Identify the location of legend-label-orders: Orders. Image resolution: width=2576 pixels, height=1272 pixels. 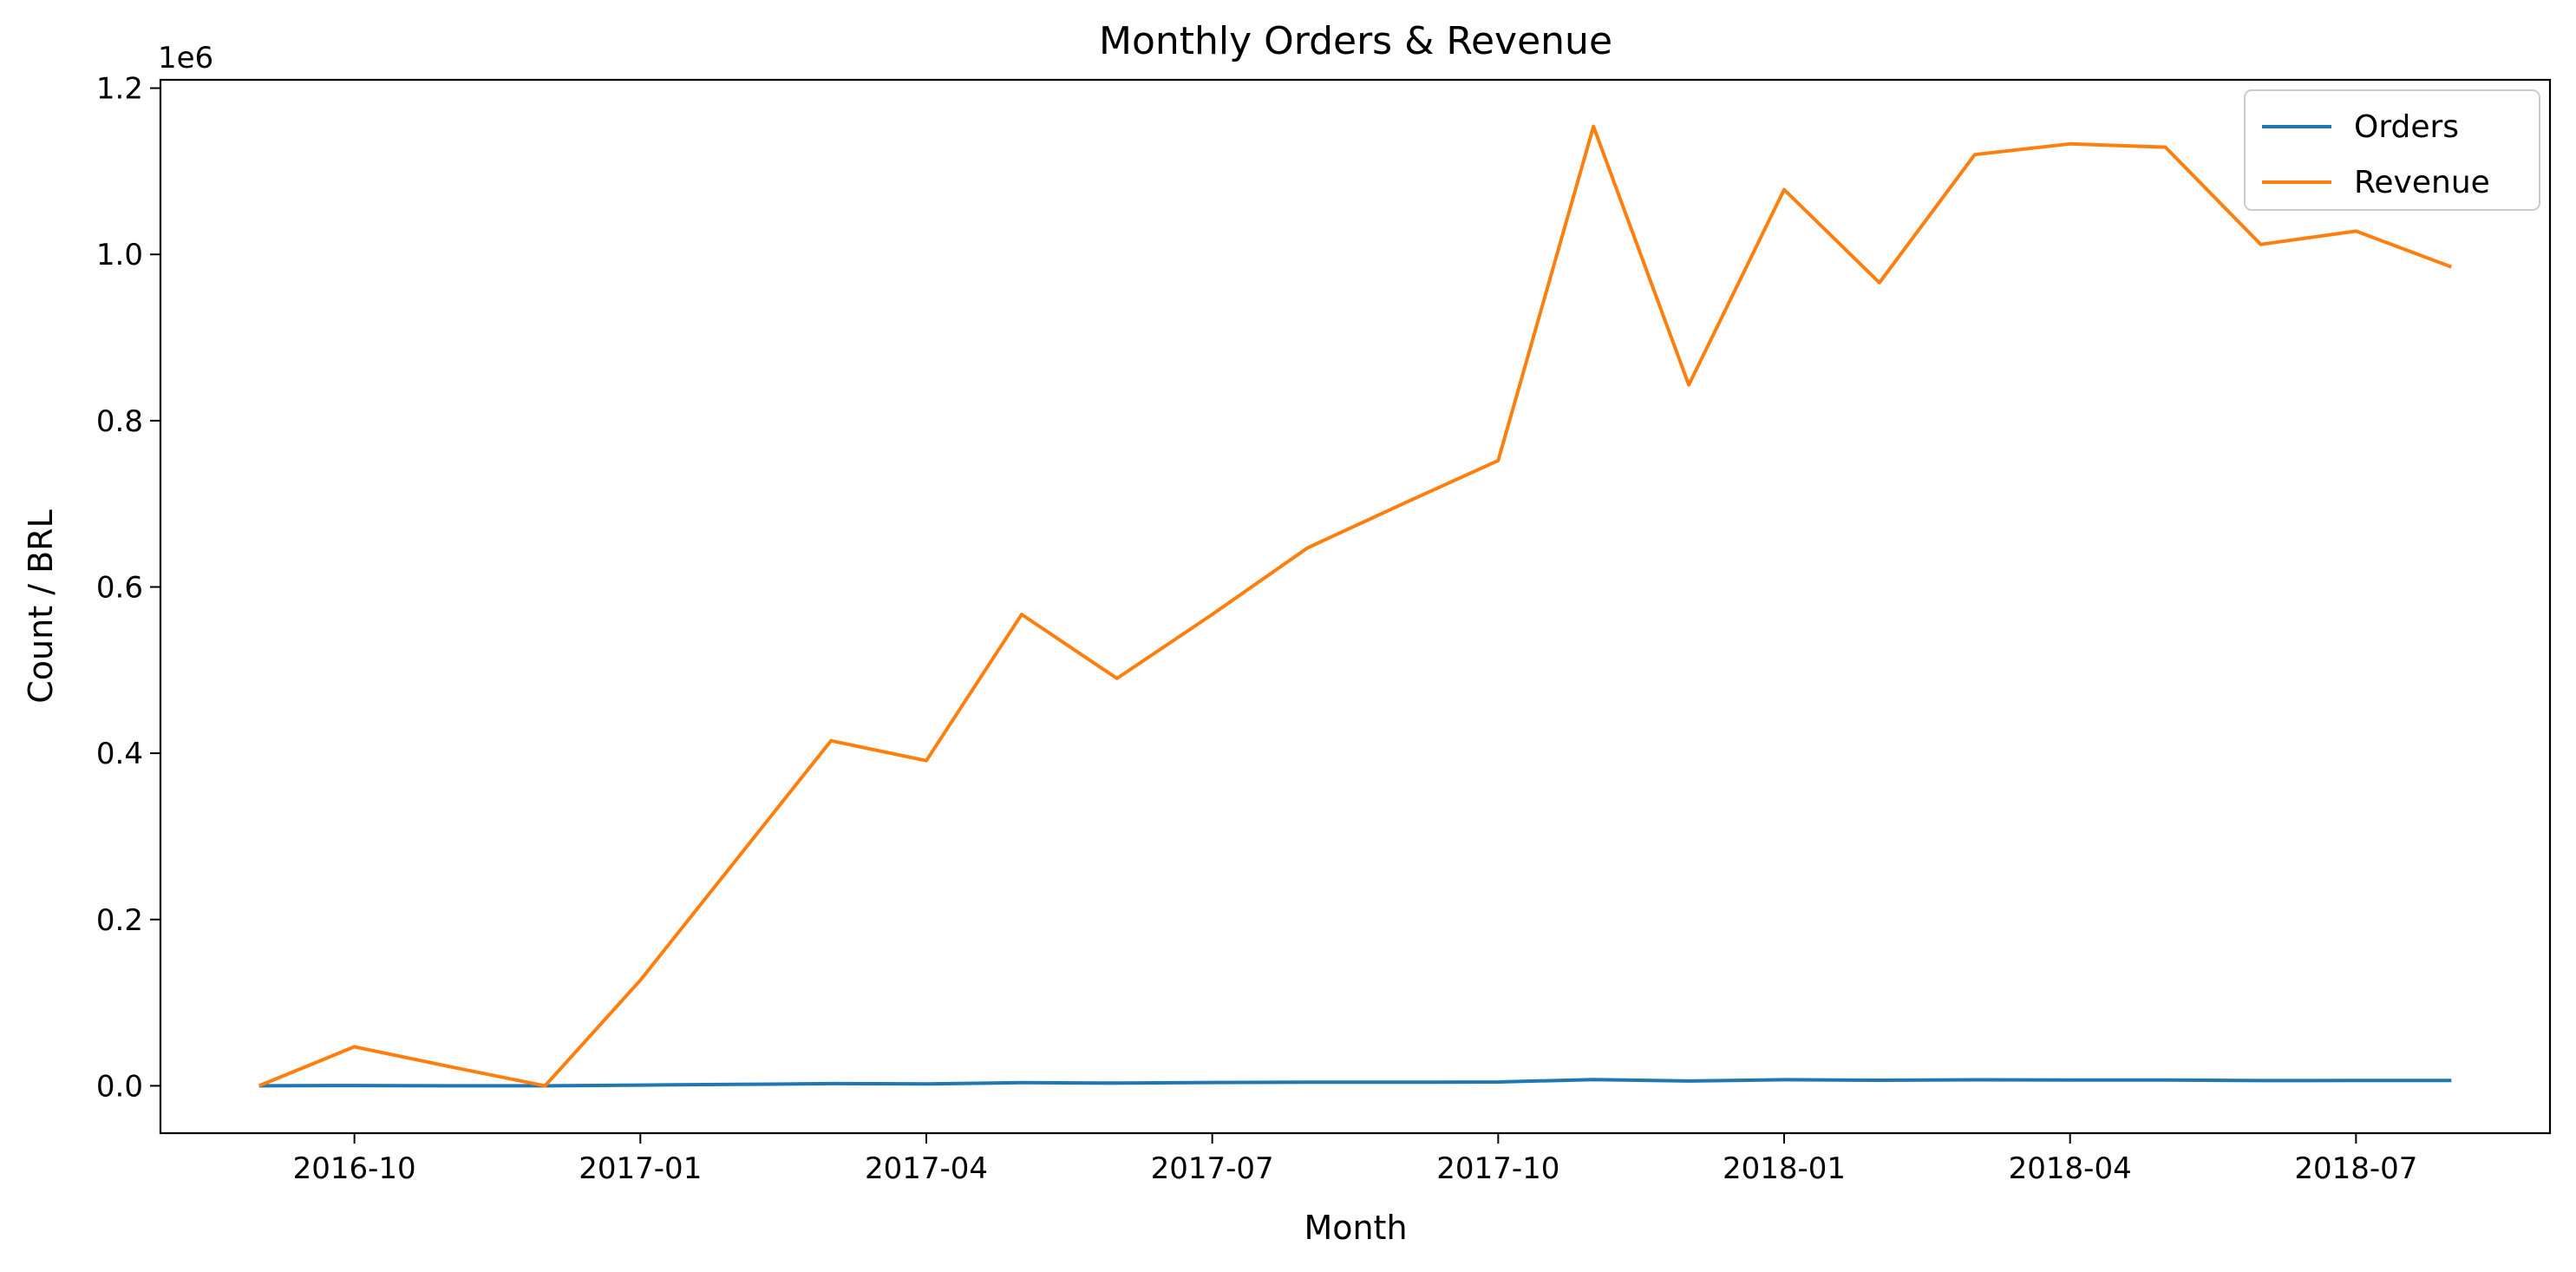
(2406, 127).